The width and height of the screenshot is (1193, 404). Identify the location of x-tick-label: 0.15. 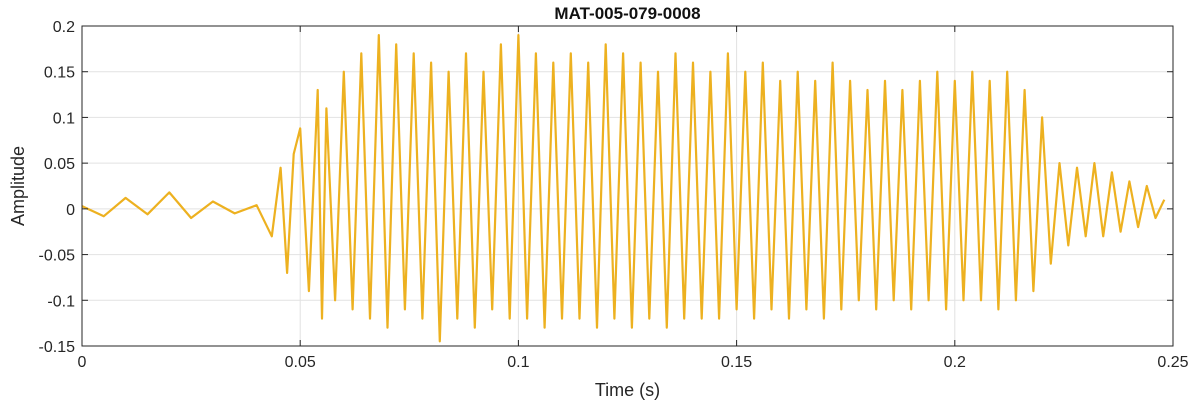
(736, 362).